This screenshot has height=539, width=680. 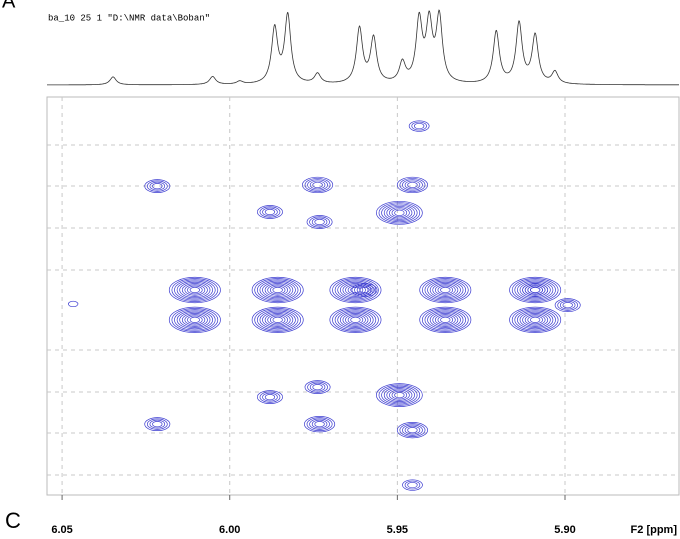 What do you see at coordinates (129, 18) in the screenshot?
I see `file-label: ba_10 25 1 "D:\NMR data\Boban"` at bounding box center [129, 18].